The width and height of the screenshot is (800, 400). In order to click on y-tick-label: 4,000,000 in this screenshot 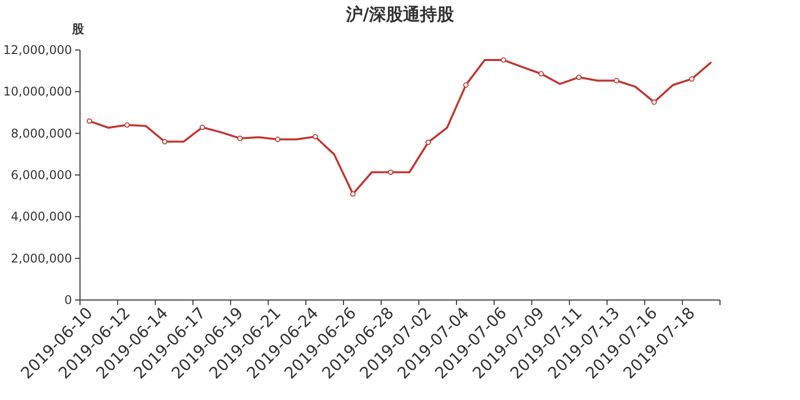, I will do `click(41, 217)`.